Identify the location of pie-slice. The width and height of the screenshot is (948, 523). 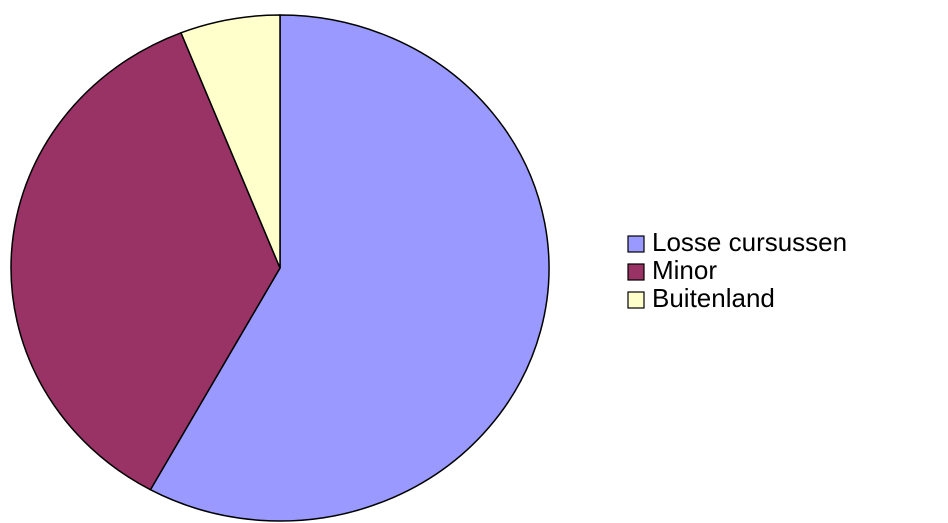
(230, 141).